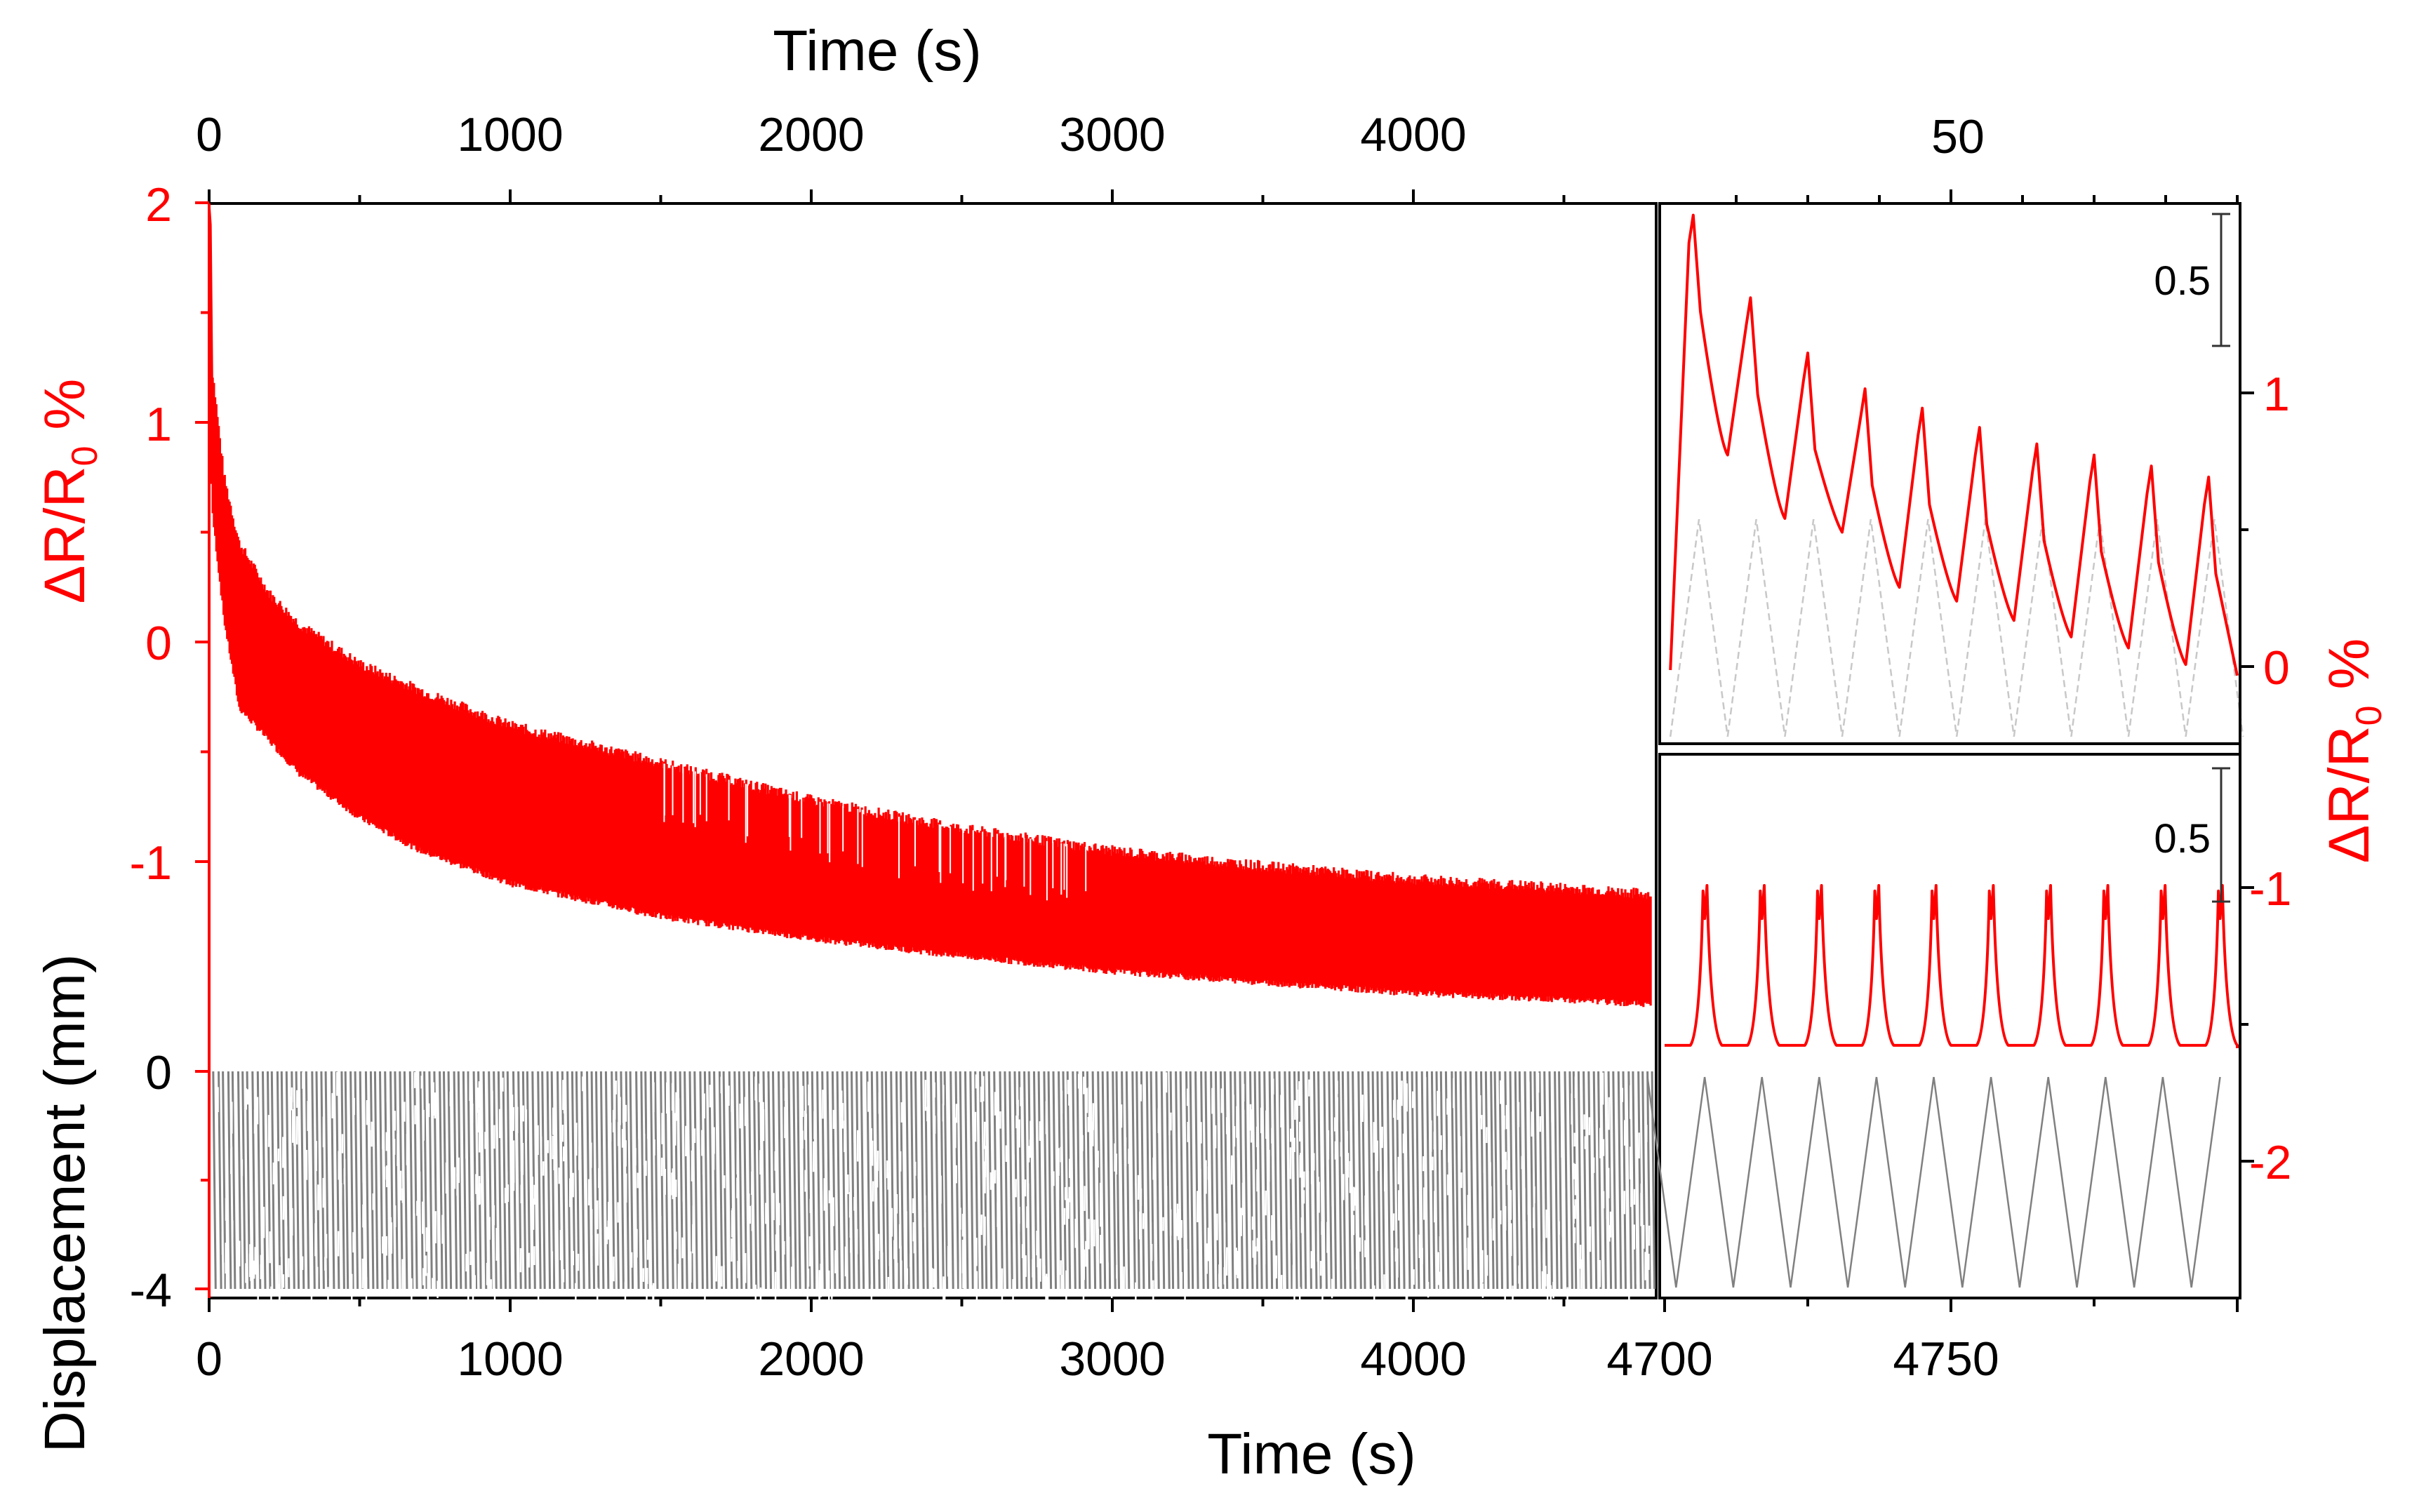 The width and height of the screenshot is (2412, 1512). Describe the element at coordinates (1659, 1359) in the screenshot. I see `inset-bottom-tick-label: 4700` at that location.